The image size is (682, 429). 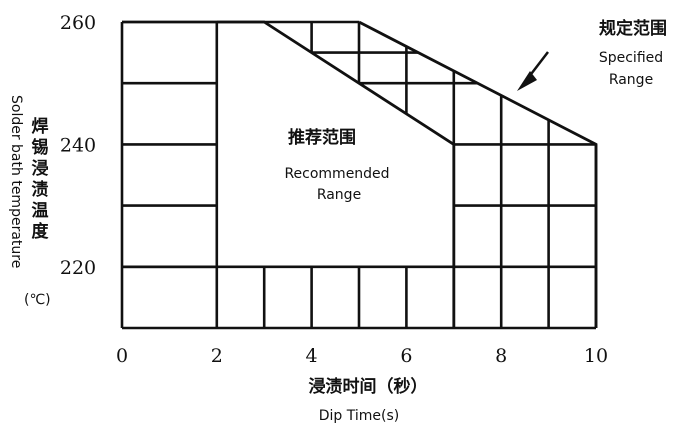 I want to click on recommended-range-zh: 推荐范围, so click(x=322, y=137).